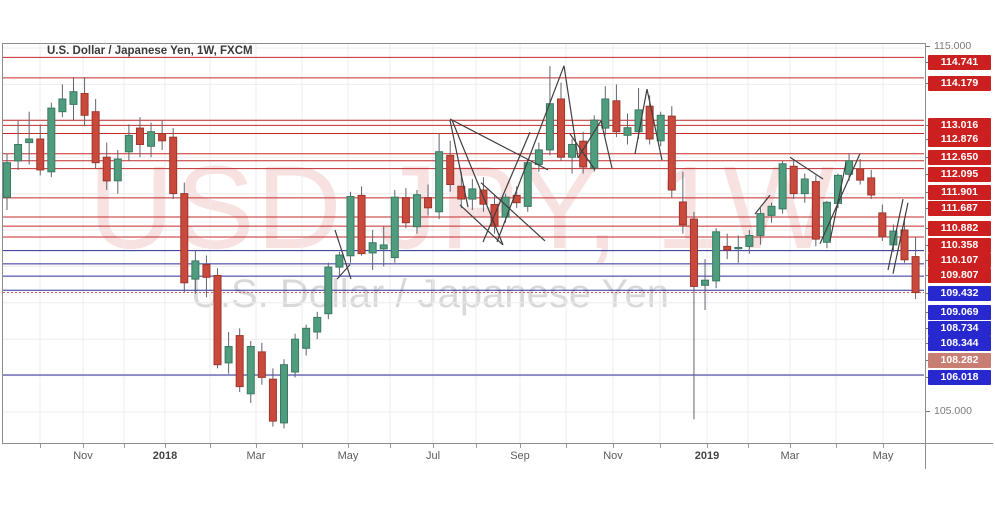 The image size is (995, 507). Describe the element at coordinates (959, 343) in the screenshot. I see `price-label: 108.344` at that location.